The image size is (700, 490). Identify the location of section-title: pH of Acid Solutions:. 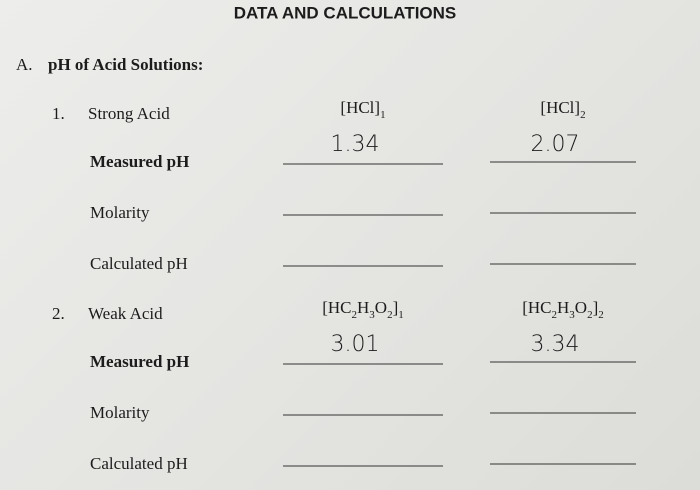
(125, 64).